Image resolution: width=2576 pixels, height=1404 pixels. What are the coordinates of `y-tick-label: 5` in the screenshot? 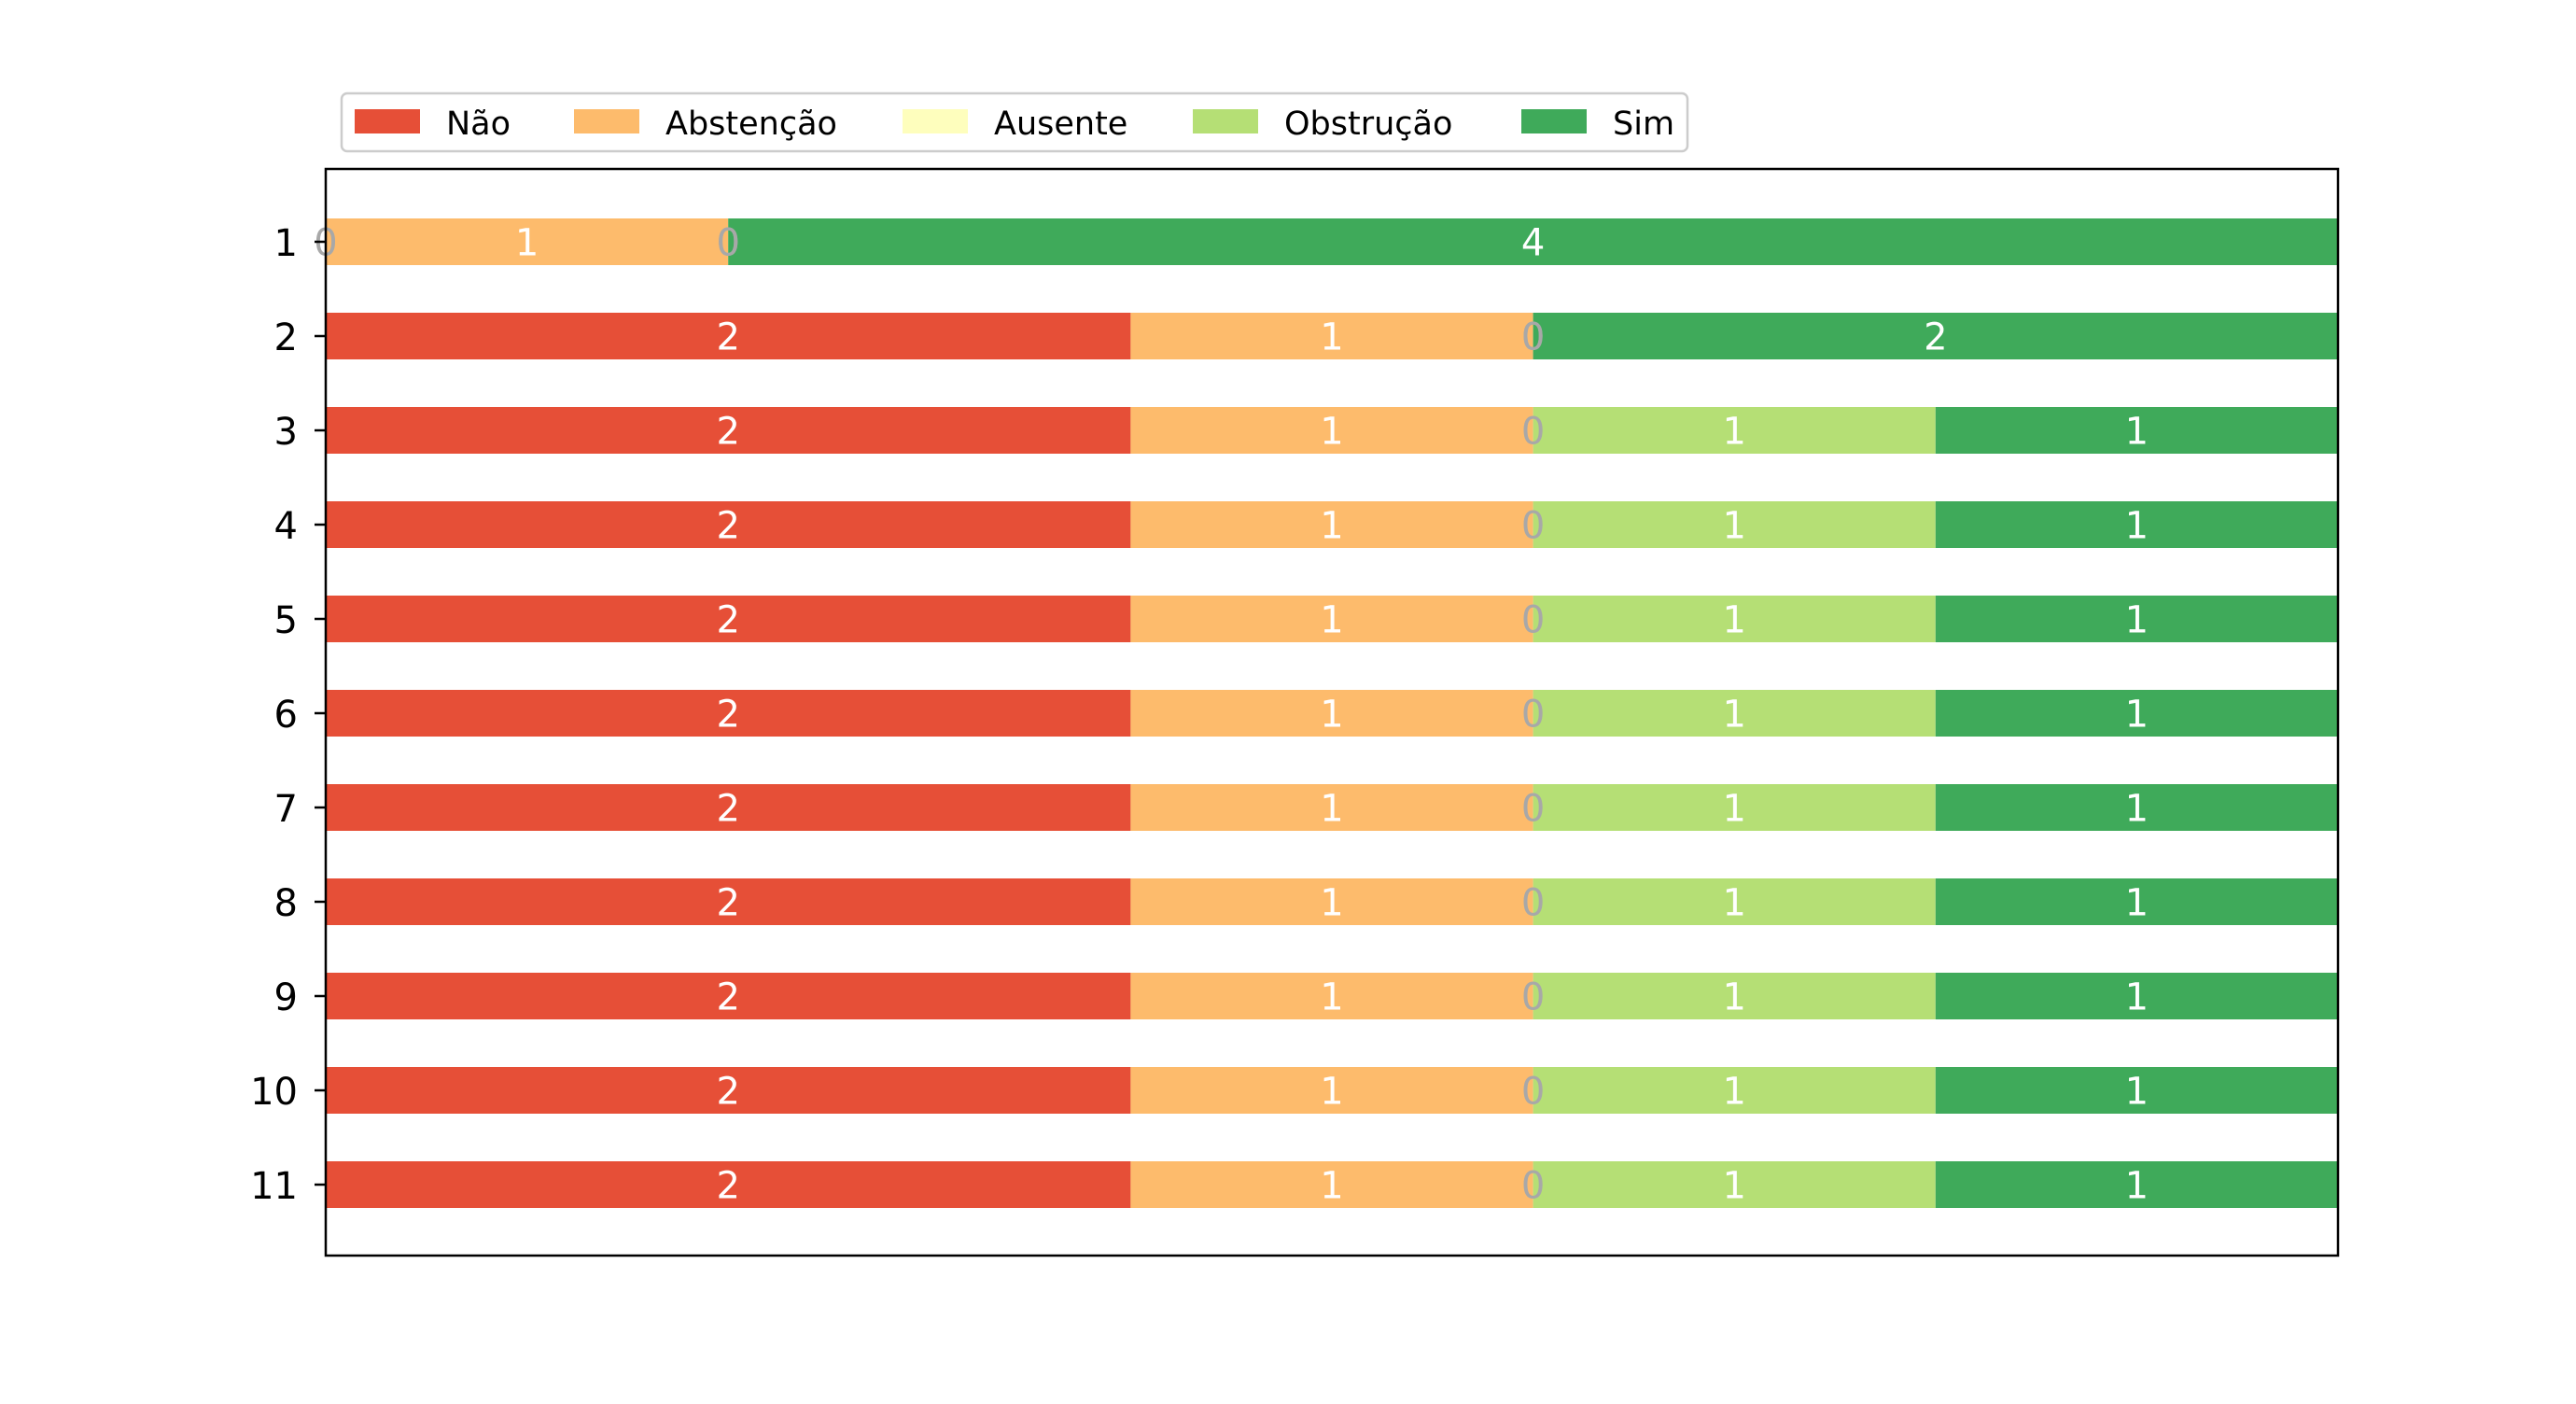 It's located at (286, 620).